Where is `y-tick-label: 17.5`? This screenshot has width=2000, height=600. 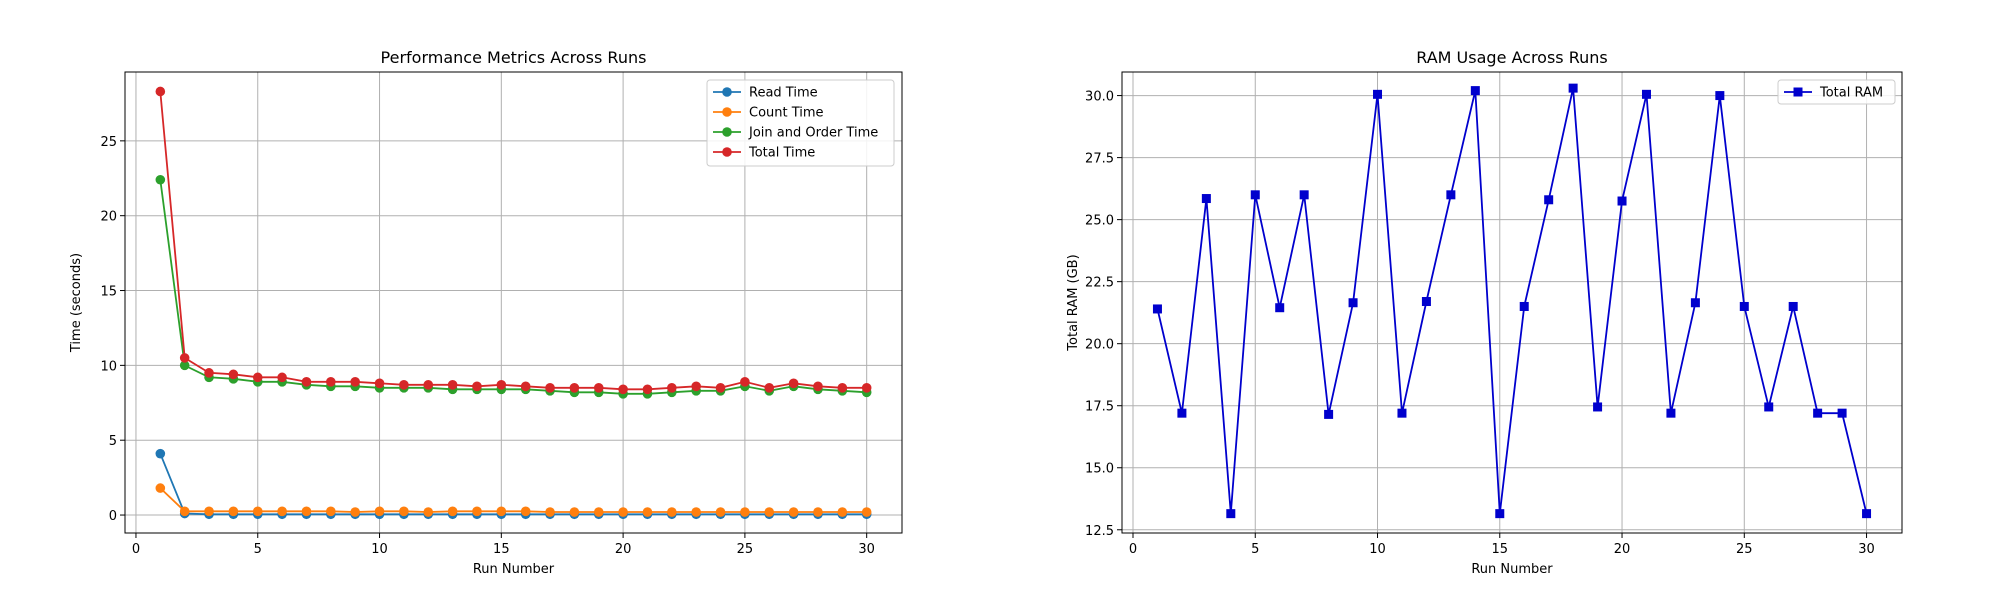 y-tick-label: 17.5 is located at coordinates (1099, 407).